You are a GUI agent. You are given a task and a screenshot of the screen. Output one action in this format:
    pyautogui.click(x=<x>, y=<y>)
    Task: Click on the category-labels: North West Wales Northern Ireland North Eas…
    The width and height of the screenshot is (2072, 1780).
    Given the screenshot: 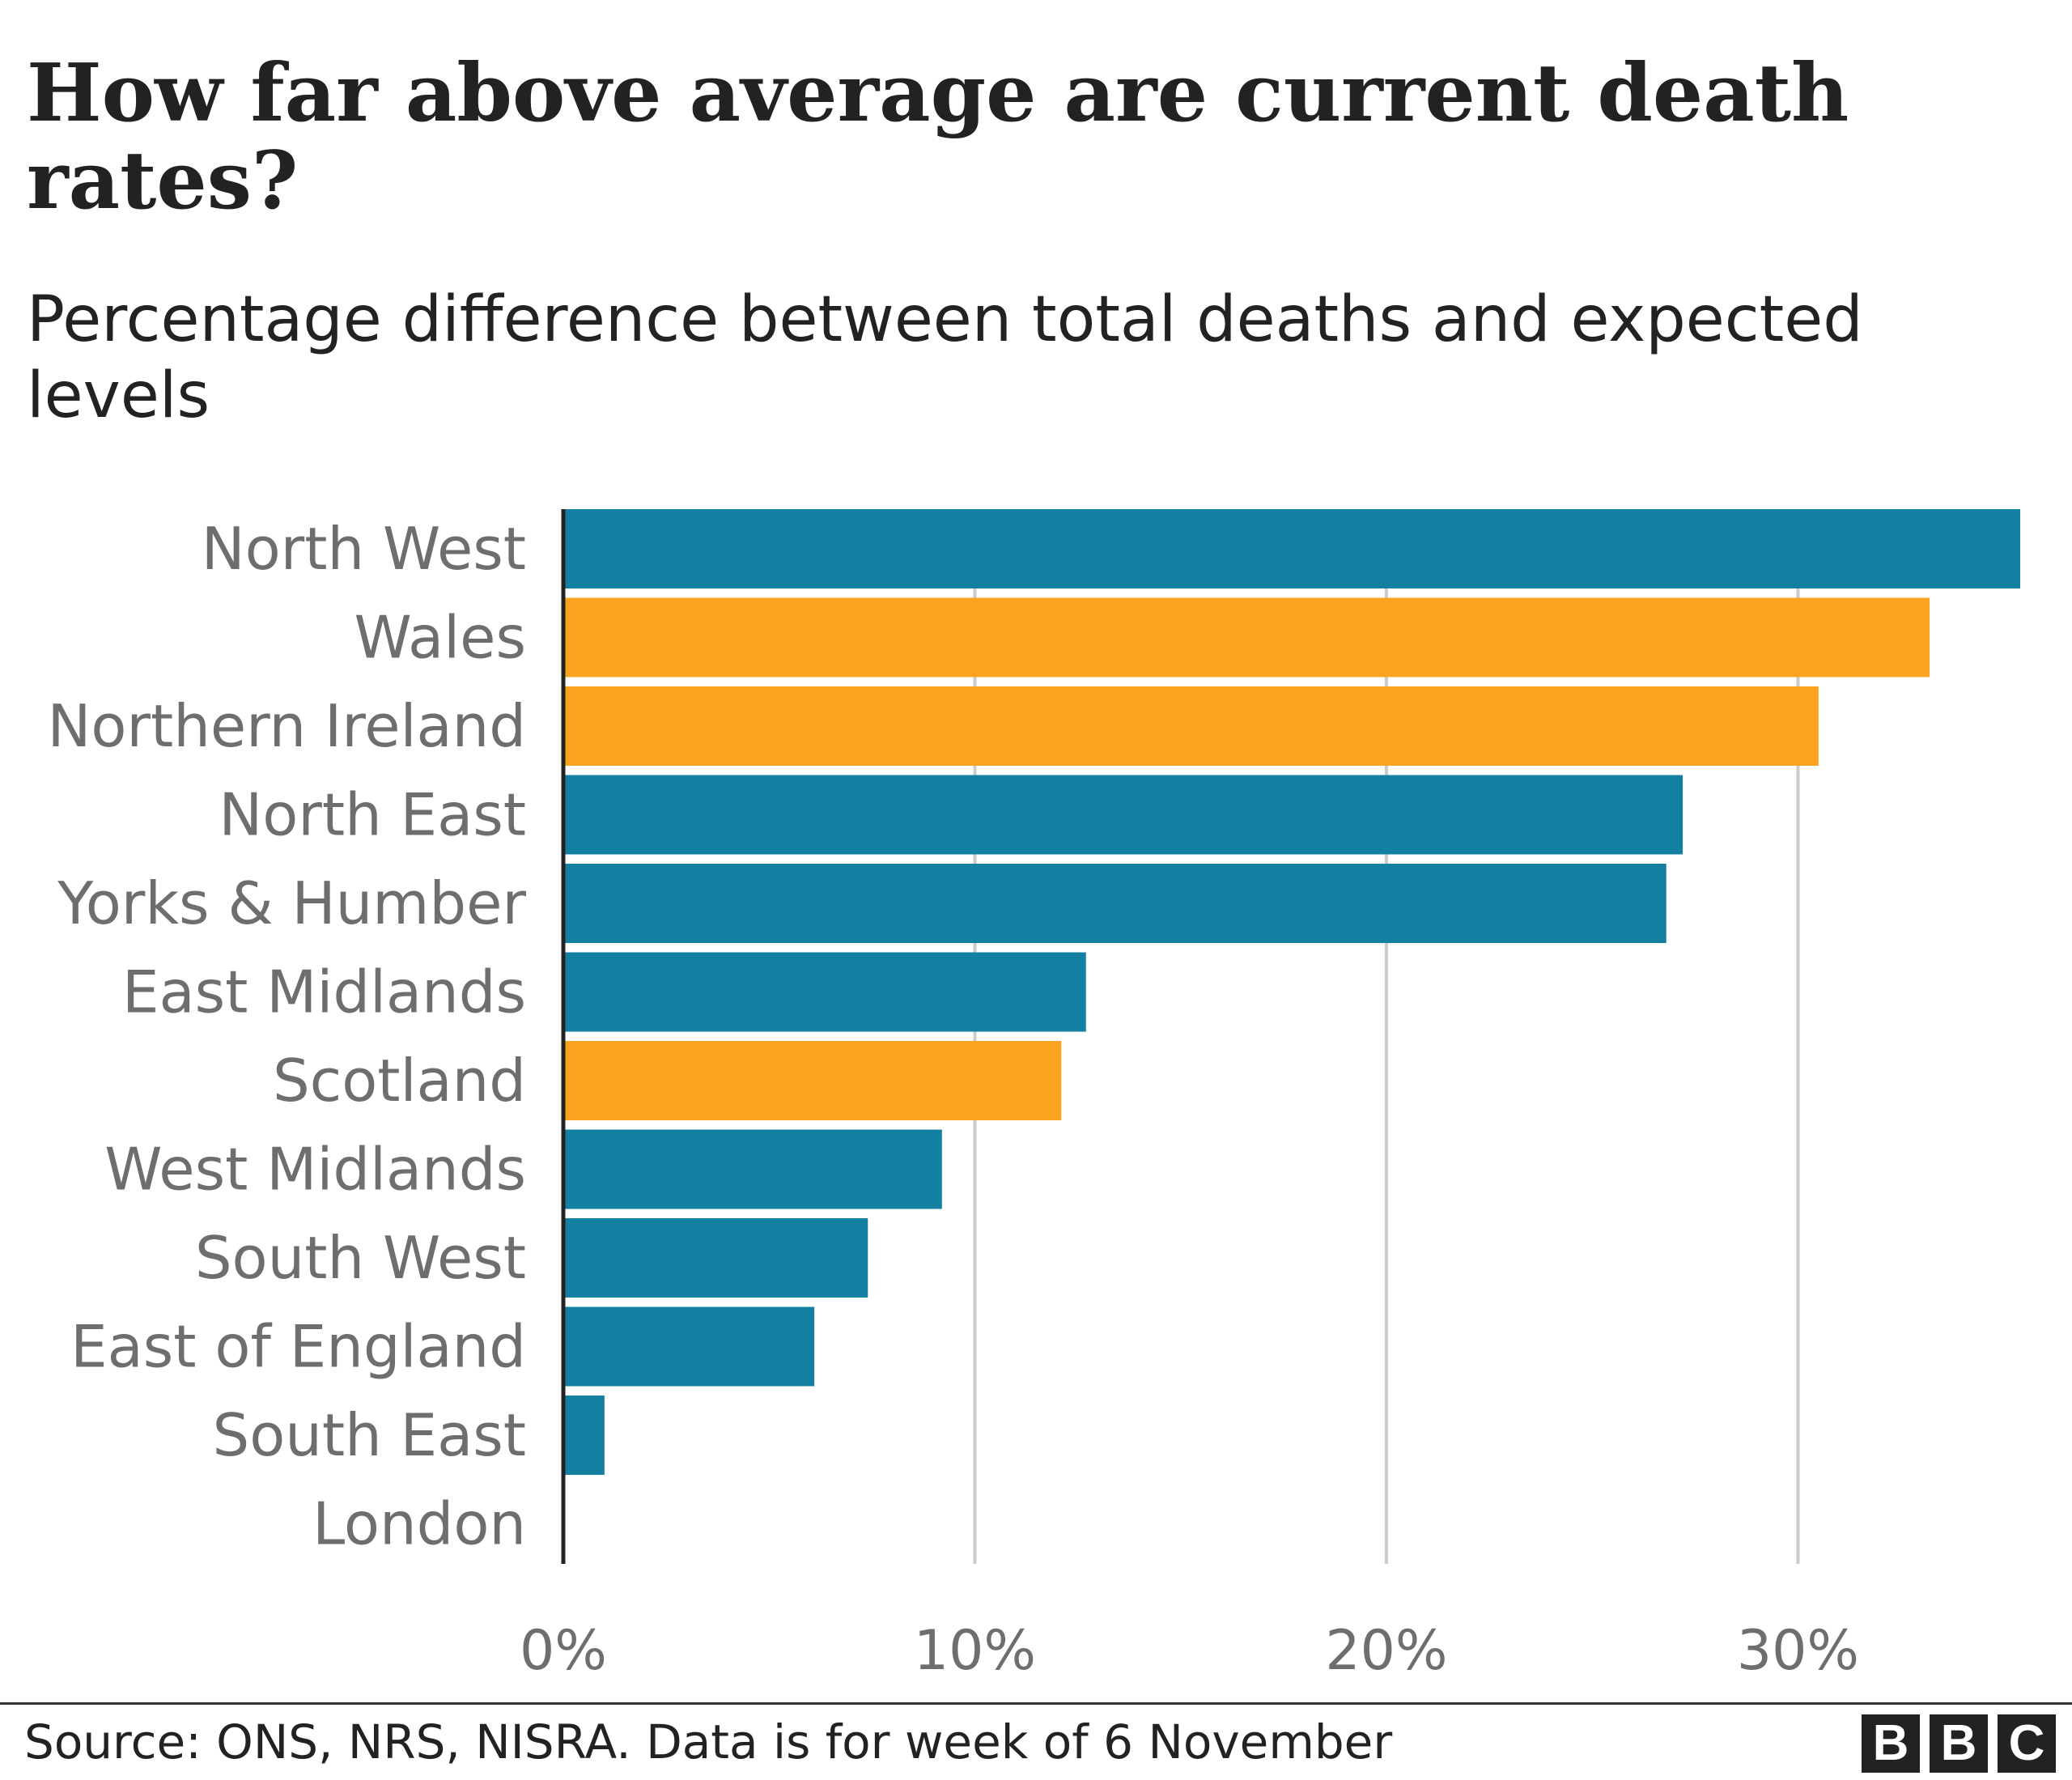 What is the action you would take?
    pyautogui.click(x=286, y=1036)
    